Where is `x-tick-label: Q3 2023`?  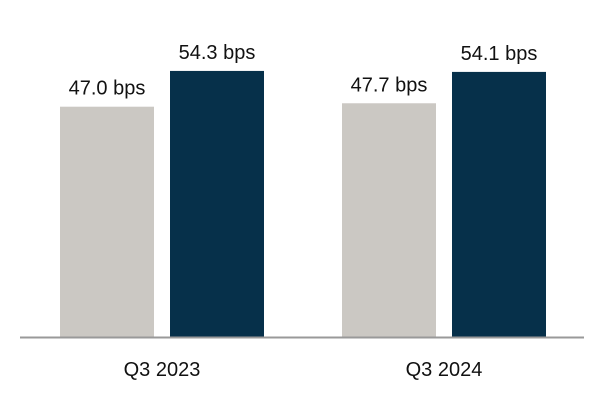
x-tick-label: Q3 2023 is located at coordinates (162, 370).